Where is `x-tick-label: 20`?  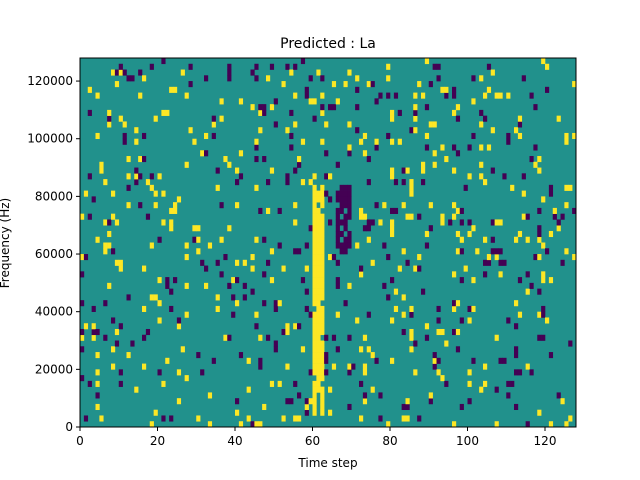 x-tick-label: 20 is located at coordinates (157, 441).